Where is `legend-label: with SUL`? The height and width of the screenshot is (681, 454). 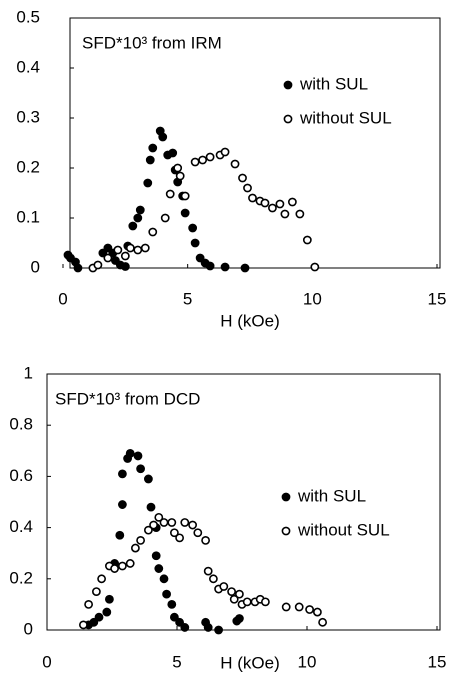
legend-label: with SUL is located at coordinates (331, 495).